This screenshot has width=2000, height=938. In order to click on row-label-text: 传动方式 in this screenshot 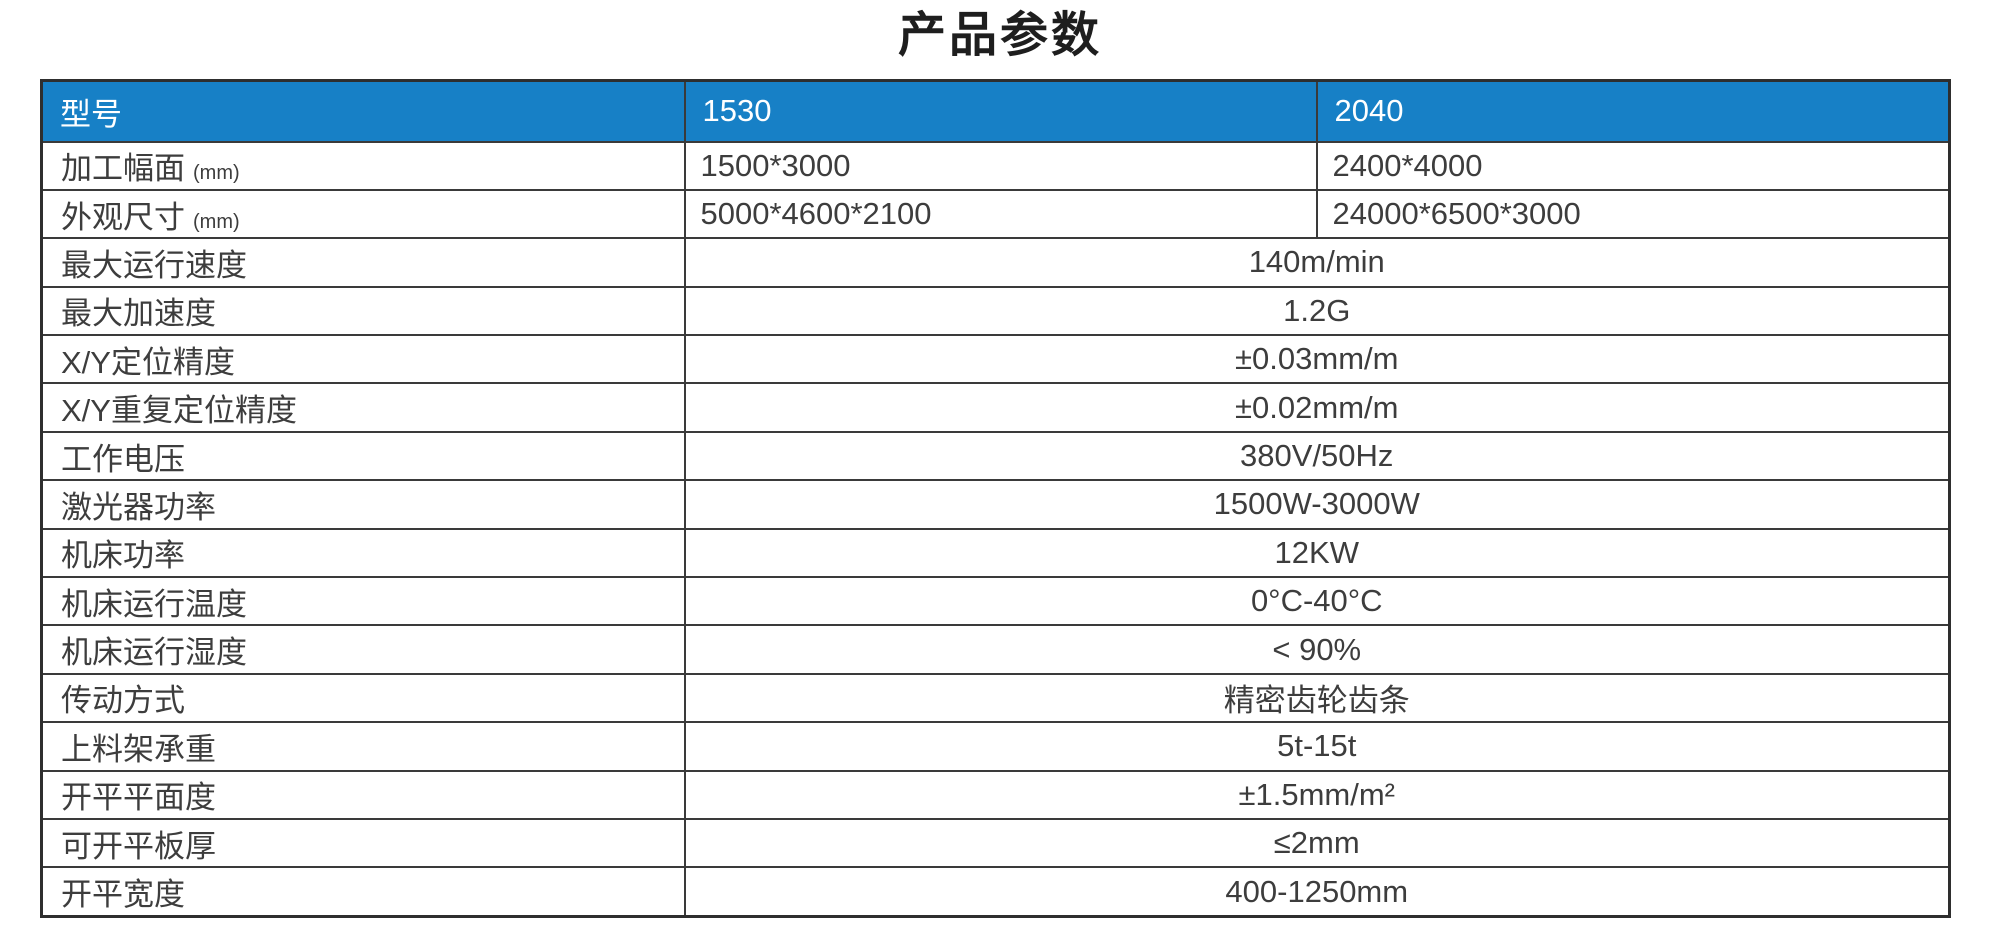, I will do `click(123, 701)`.